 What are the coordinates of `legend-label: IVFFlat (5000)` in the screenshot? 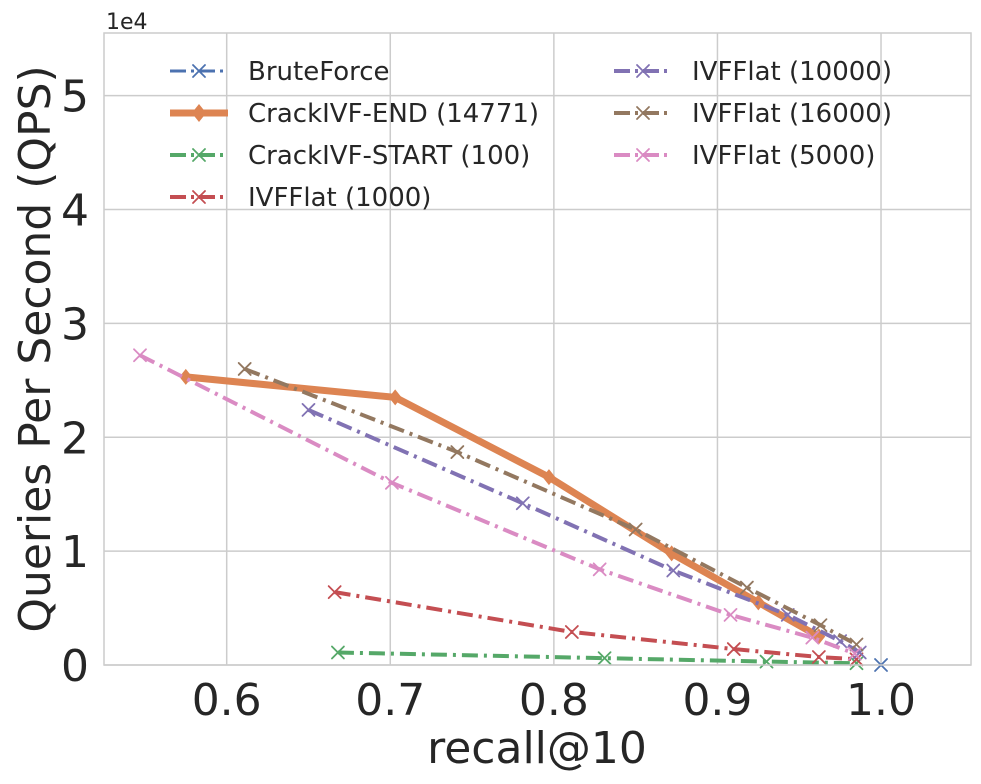 It's located at (783, 156).